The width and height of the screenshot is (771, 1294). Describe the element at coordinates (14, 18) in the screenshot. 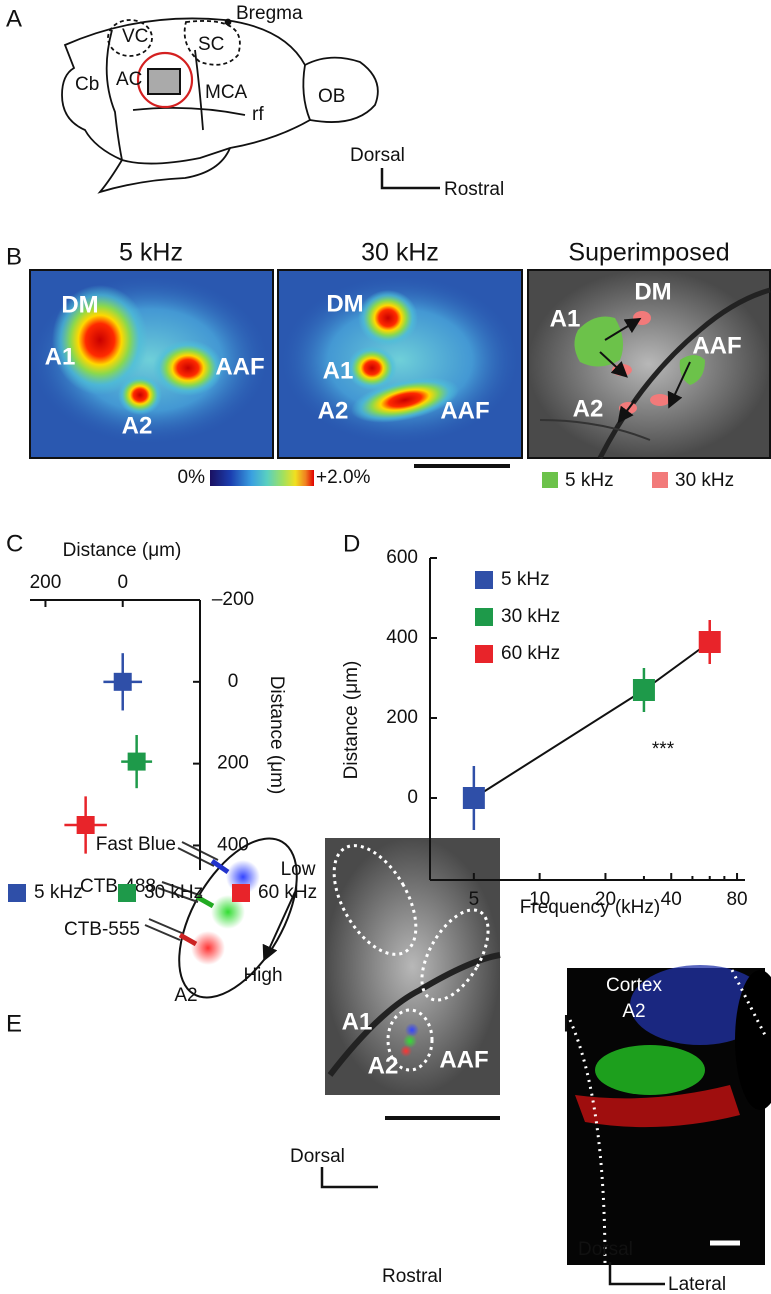

I see `panel-label: A` at that location.